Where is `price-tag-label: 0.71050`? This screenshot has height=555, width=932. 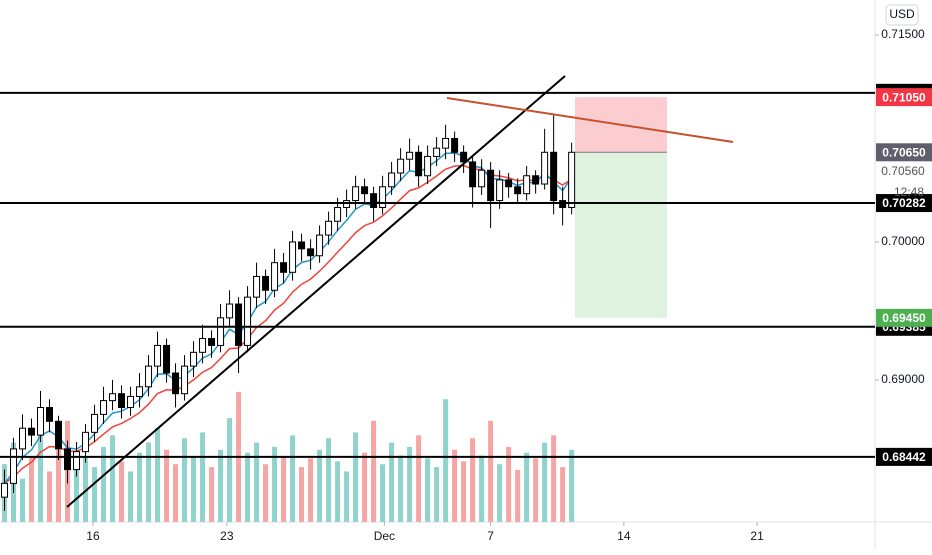
price-tag-label: 0.71050 is located at coordinates (904, 97).